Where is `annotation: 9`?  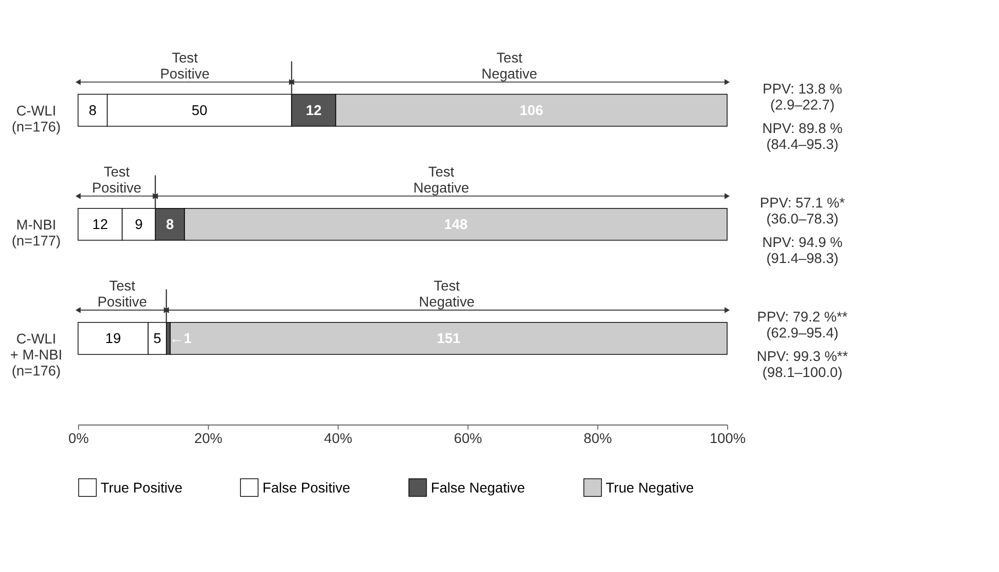 annotation: 9 is located at coordinates (138, 224).